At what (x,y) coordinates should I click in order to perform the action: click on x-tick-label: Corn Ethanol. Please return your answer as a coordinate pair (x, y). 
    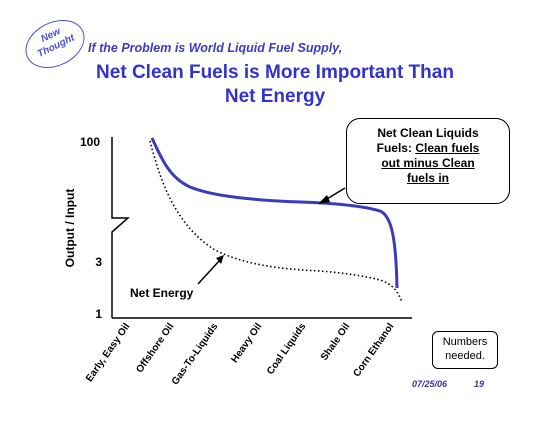
    Looking at the image, I should click on (373, 350).